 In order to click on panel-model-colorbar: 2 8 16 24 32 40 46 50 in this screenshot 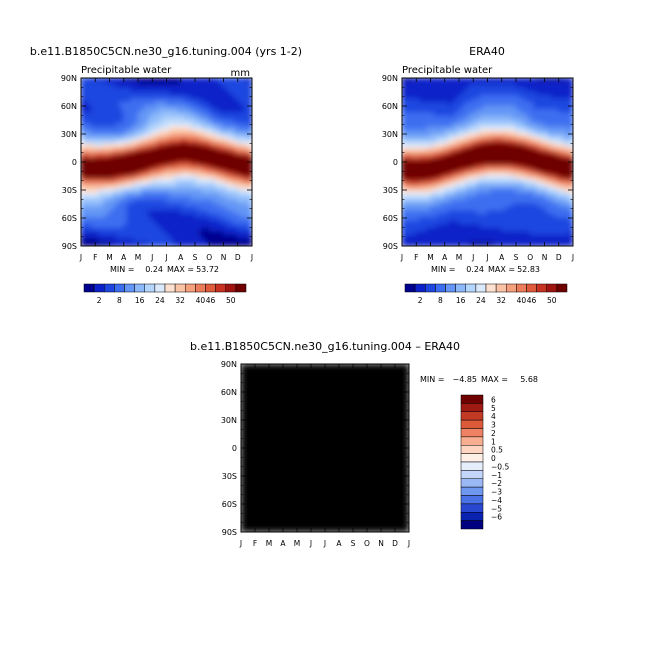, I will do `click(165, 294)`.